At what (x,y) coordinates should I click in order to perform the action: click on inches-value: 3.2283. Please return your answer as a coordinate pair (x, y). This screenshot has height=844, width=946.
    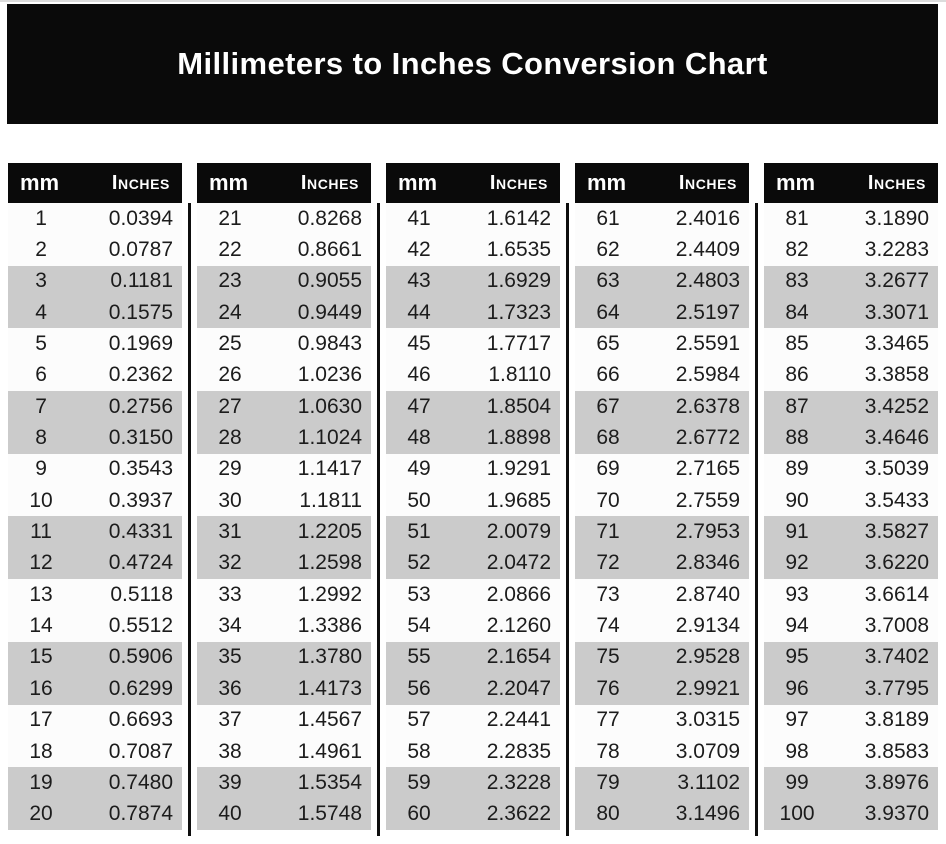
    Looking at the image, I should click on (896, 250).